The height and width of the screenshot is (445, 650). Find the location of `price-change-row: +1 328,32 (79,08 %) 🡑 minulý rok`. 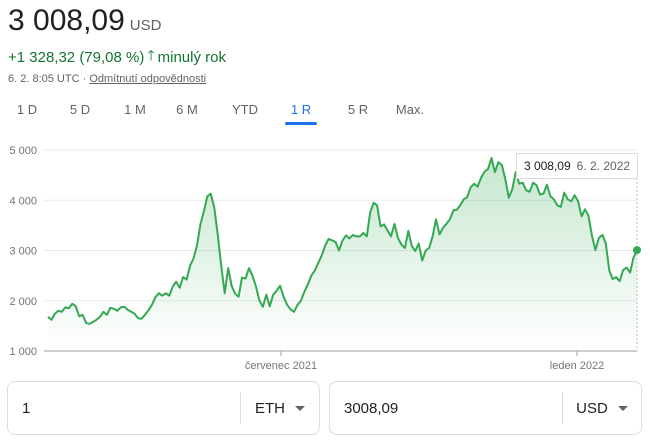

price-change-row: +1 328,32 (79,08 %) 🡑 minulý rok is located at coordinates (117, 57).